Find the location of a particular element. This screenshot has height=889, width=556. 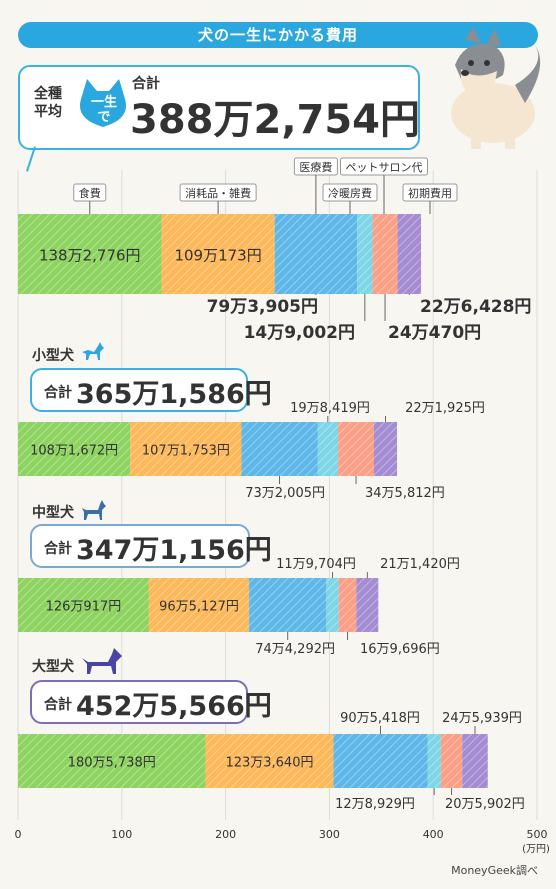

x-tick-label: 100 is located at coordinates (121, 834).